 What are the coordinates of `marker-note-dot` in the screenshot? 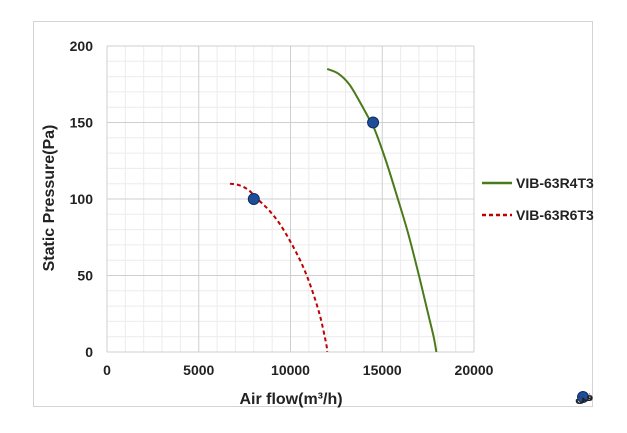 It's located at (583, 397).